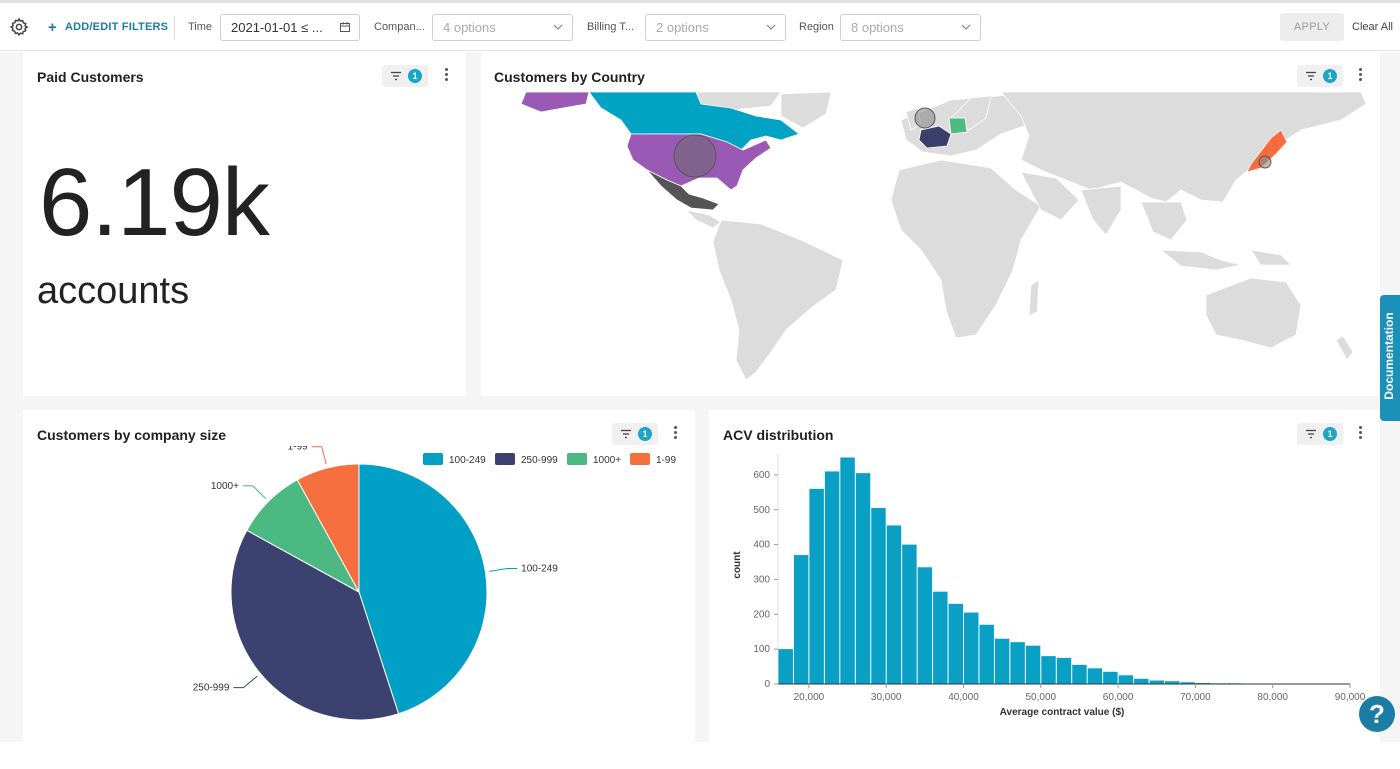 This screenshot has height=769, width=1400. I want to click on legend-label: 1000+, so click(607, 460).